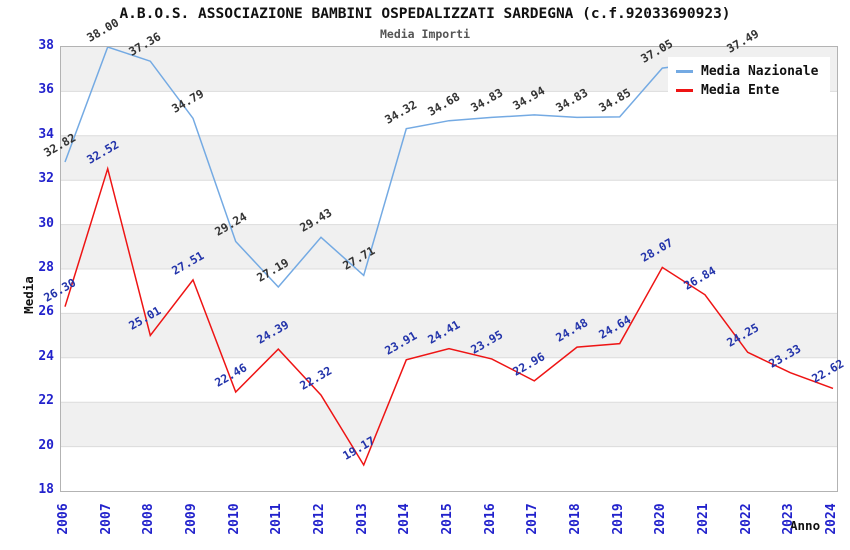 This screenshot has height=550, width=850. I want to click on y-tick-label: 18, so click(46, 489).